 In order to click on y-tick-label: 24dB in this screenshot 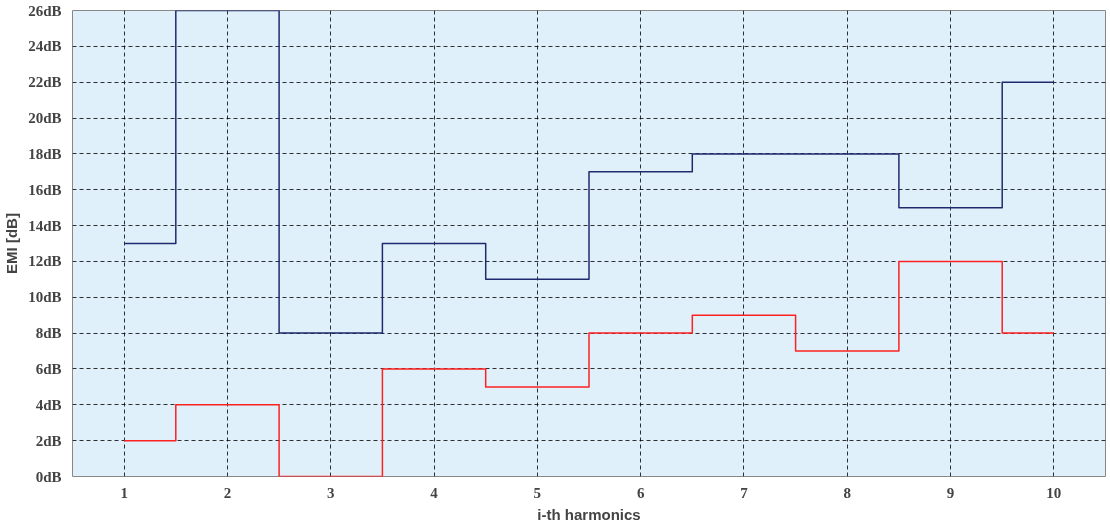, I will do `click(45, 46)`.